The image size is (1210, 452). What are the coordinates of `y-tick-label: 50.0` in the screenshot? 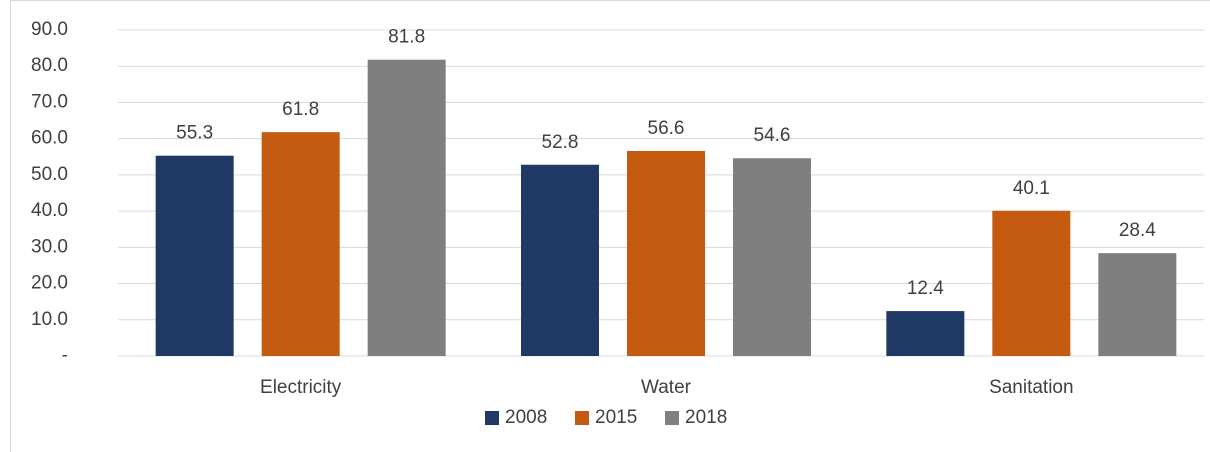 It's located at (49, 174).